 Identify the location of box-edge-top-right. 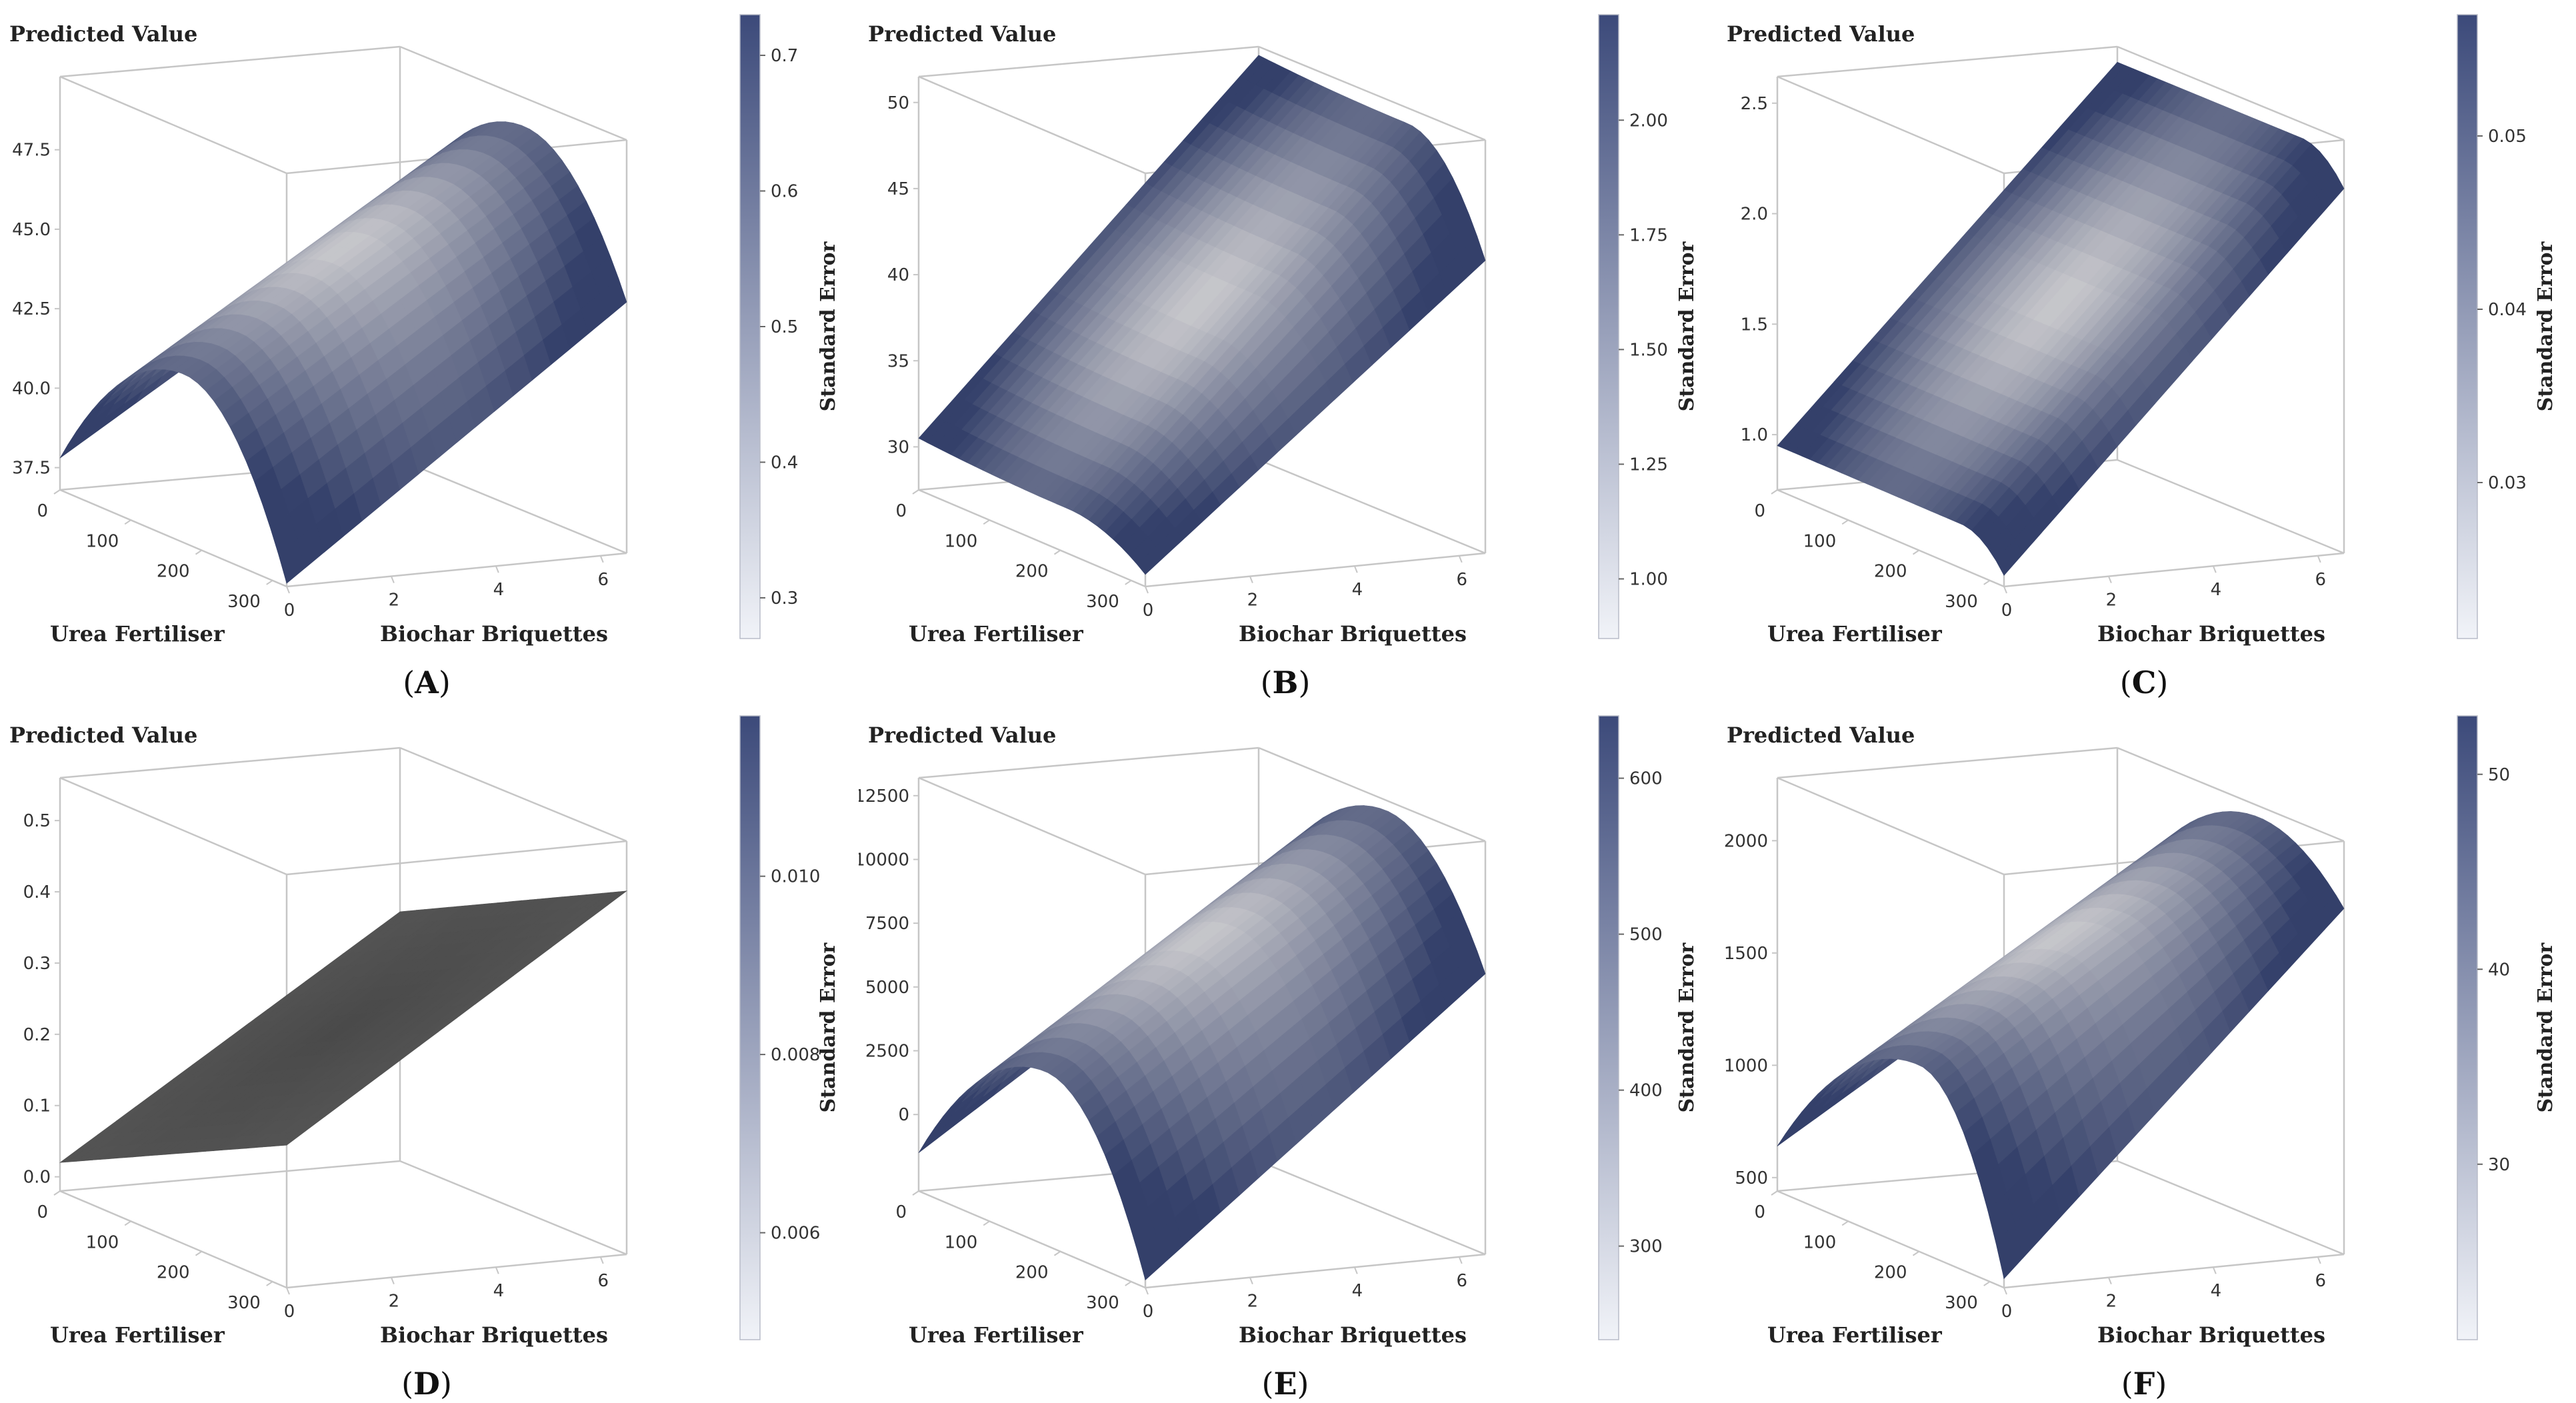
(513, 794).